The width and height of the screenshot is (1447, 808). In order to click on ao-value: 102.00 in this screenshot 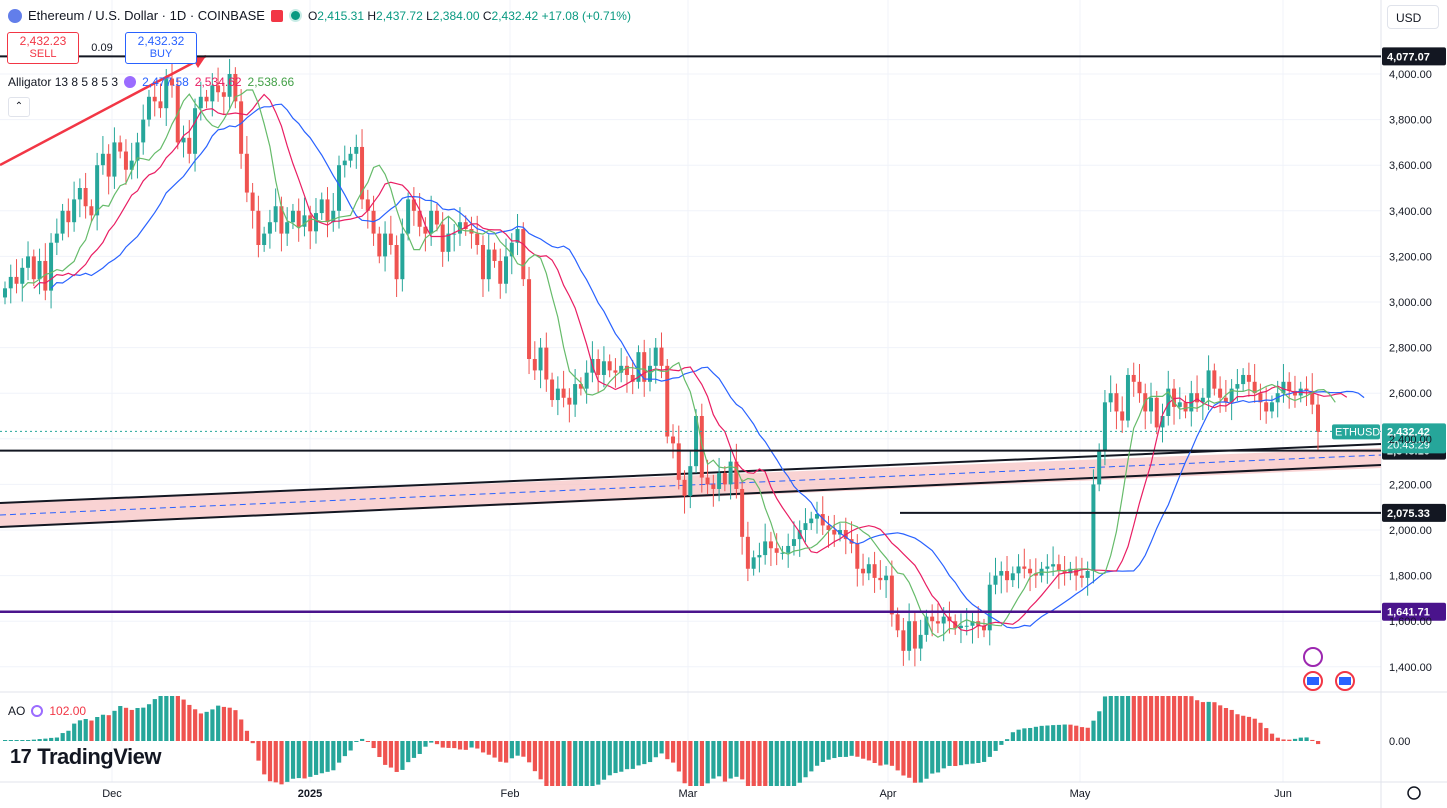, I will do `click(68, 711)`.